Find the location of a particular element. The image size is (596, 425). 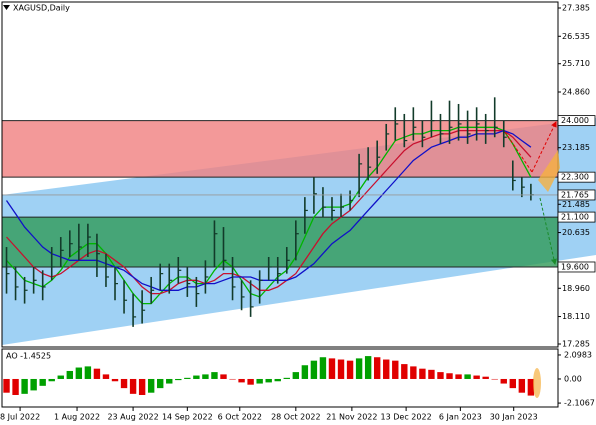

y-tick-label: 26.535 is located at coordinates (576, 36).